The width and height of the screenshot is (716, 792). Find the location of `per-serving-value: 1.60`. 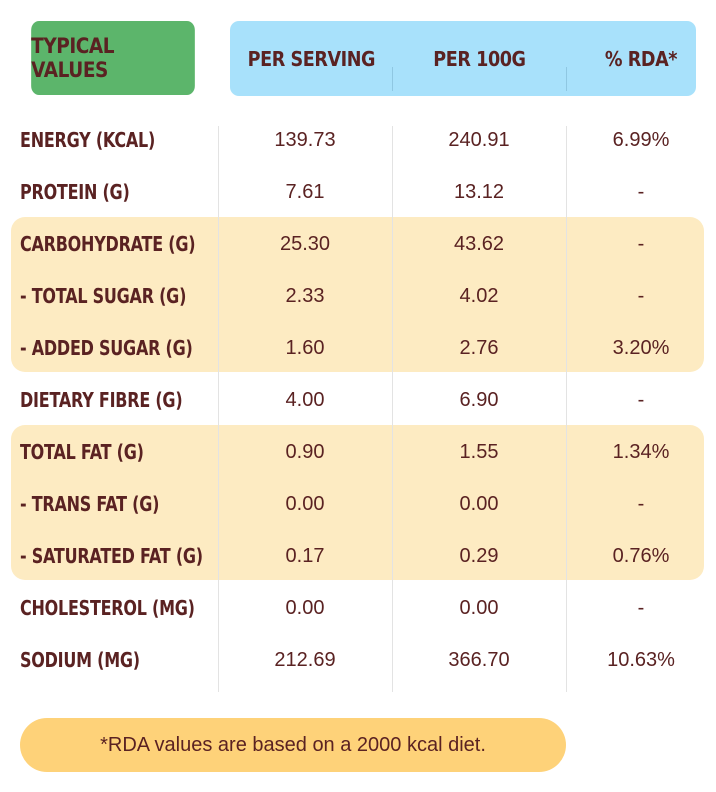

per-serving-value: 1.60 is located at coordinates (305, 348).